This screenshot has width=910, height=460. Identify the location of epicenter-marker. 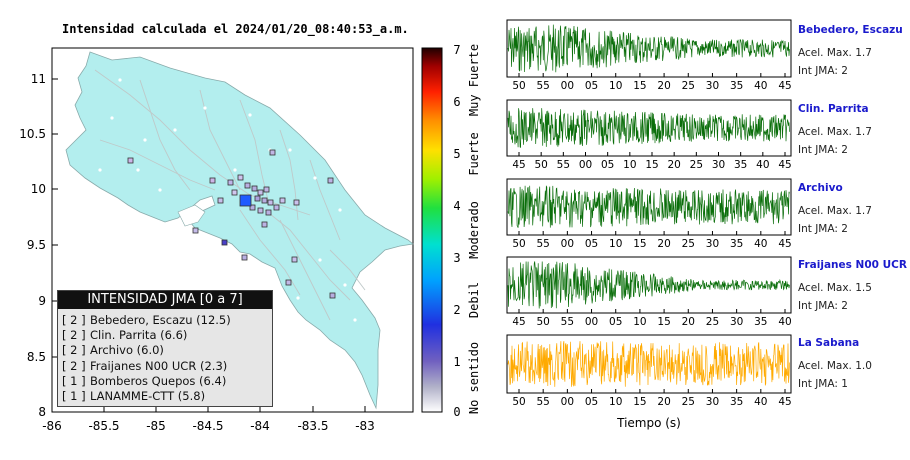
(245, 200).